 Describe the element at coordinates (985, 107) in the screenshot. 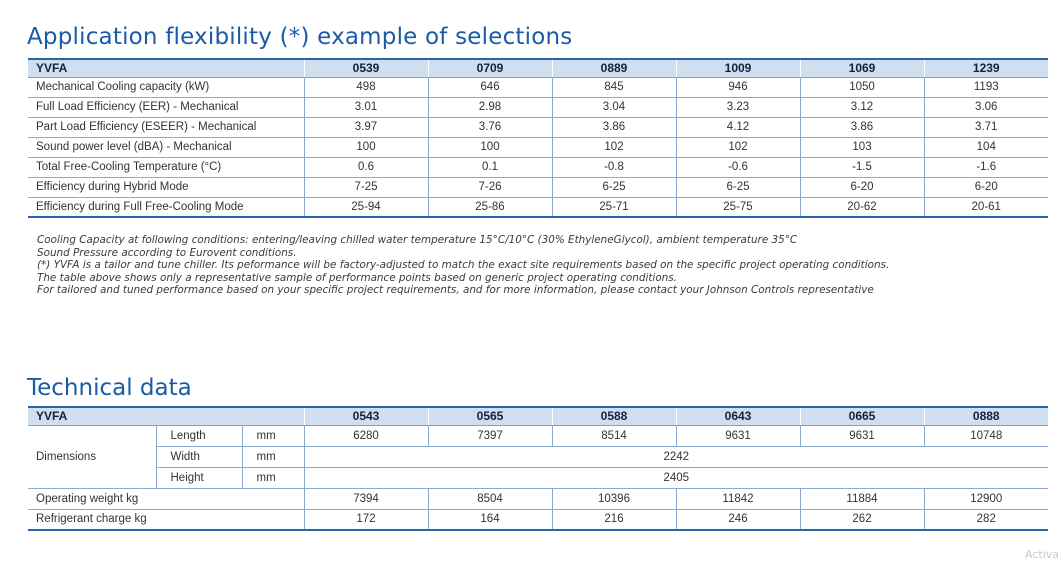

I see `cell: 3.06` at that location.